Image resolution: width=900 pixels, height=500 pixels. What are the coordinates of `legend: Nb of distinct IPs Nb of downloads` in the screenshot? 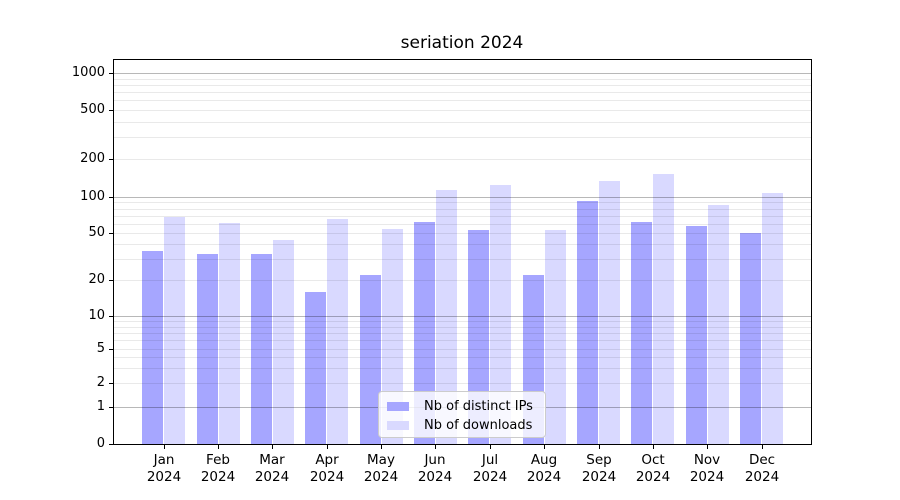 It's located at (462, 414).